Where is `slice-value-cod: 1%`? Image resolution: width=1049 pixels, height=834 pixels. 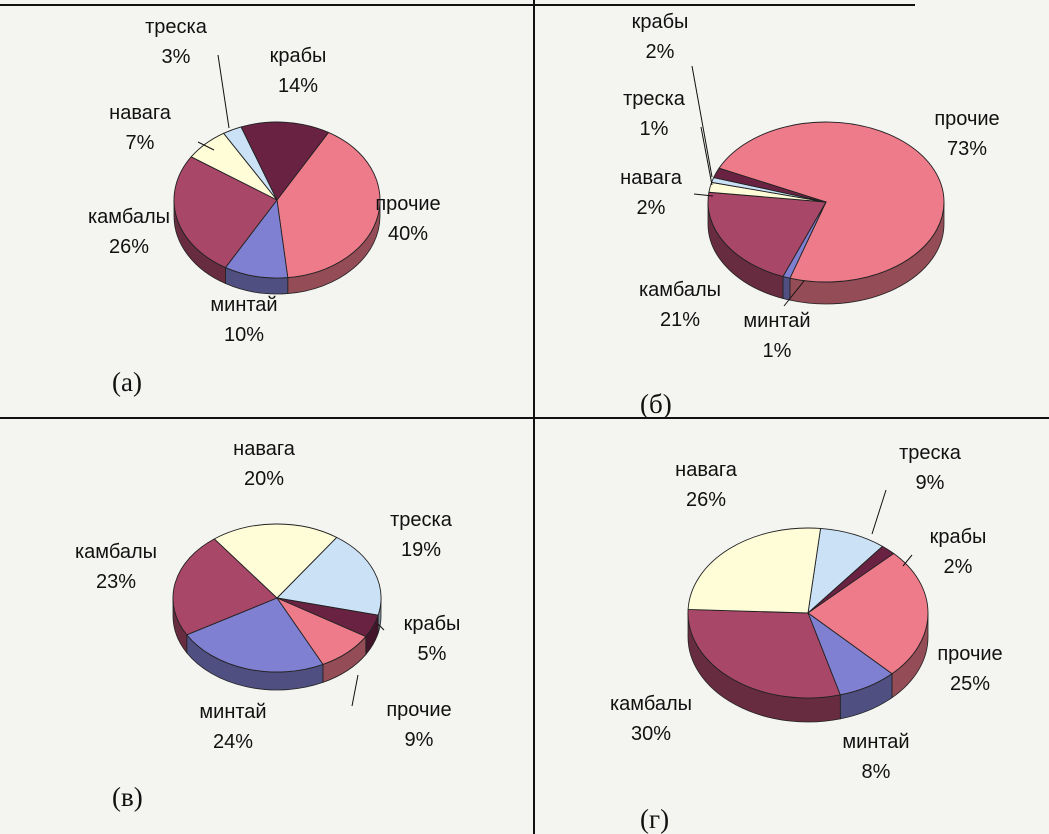
slice-value-cod: 1% is located at coordinates (654, 129).